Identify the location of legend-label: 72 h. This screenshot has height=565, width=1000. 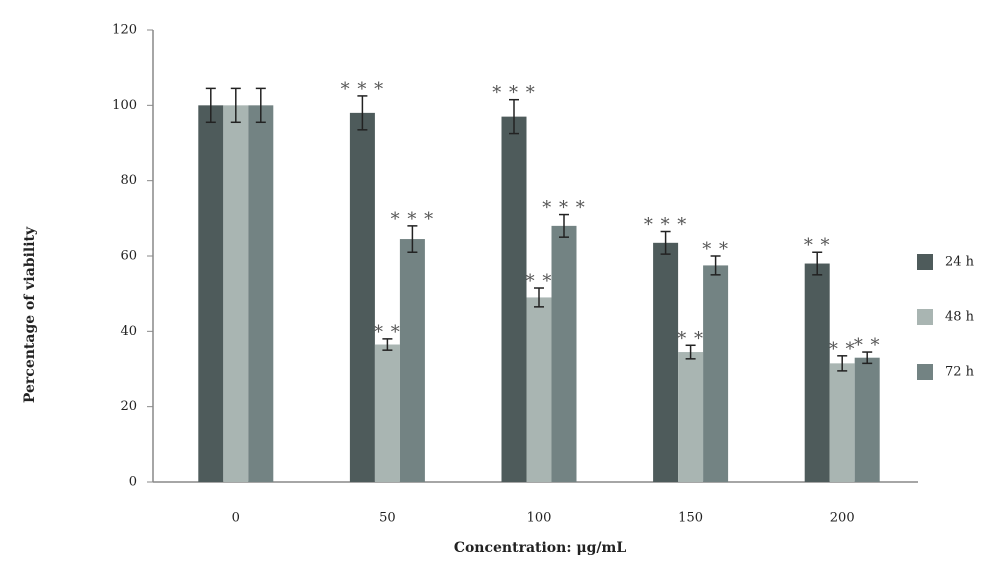
(960, 372).